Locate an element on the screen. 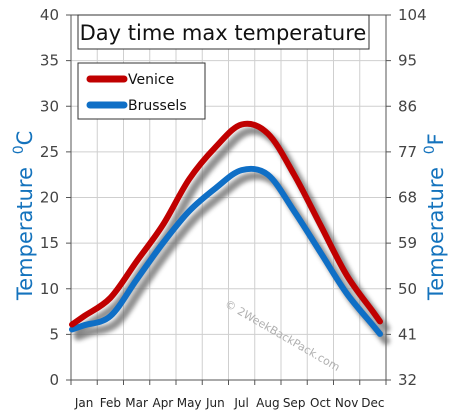  left-axis-unit: 0C is located at coordinates (24, 143).